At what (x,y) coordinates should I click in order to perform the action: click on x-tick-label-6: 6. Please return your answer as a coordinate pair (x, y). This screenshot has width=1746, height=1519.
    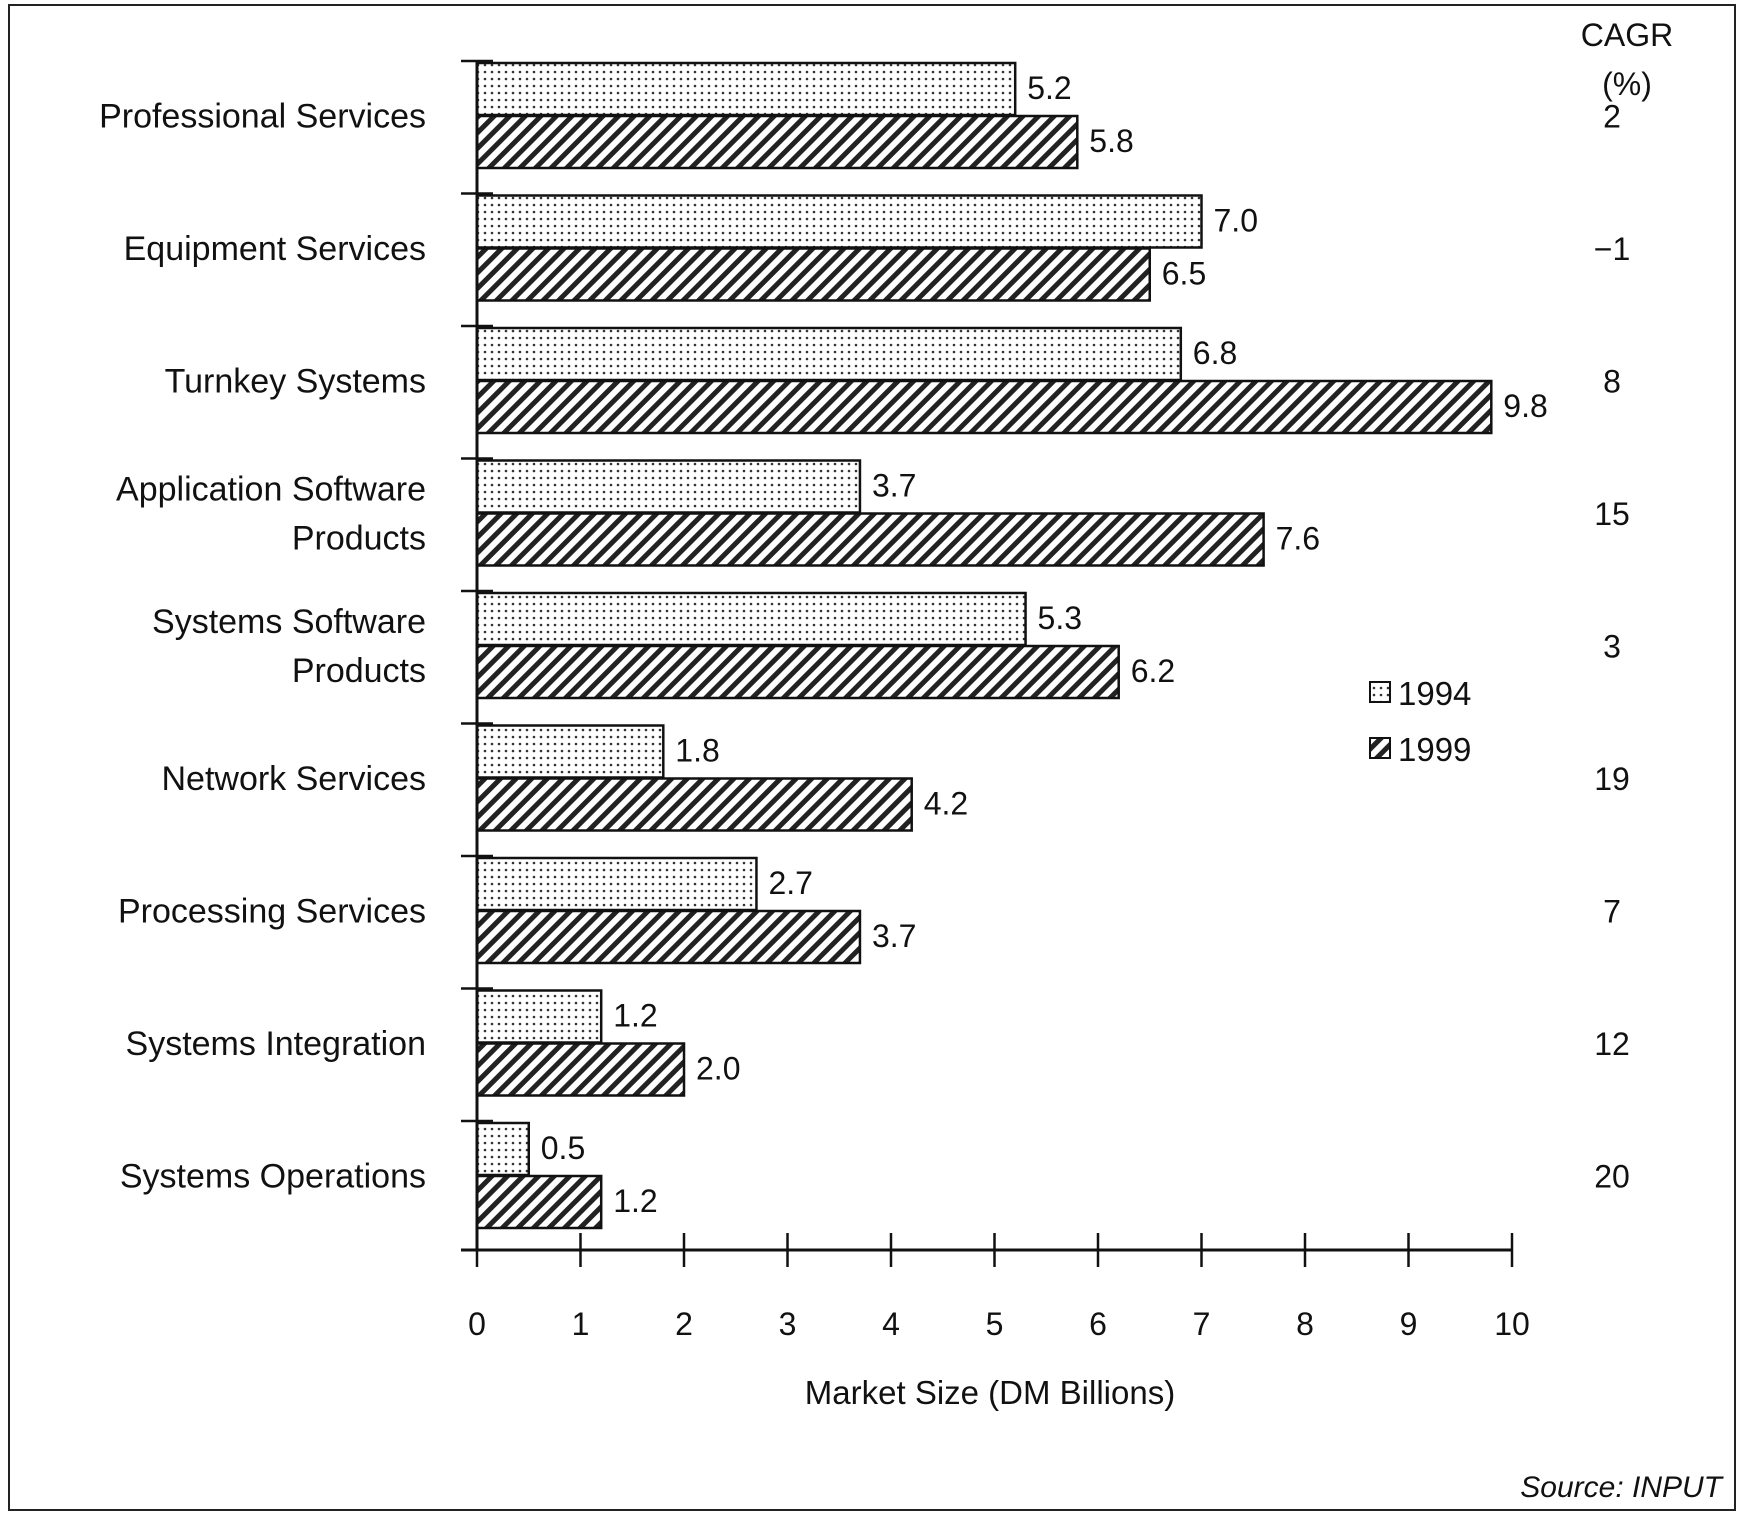
    Looking at the image, I should click on (1098, 1324).